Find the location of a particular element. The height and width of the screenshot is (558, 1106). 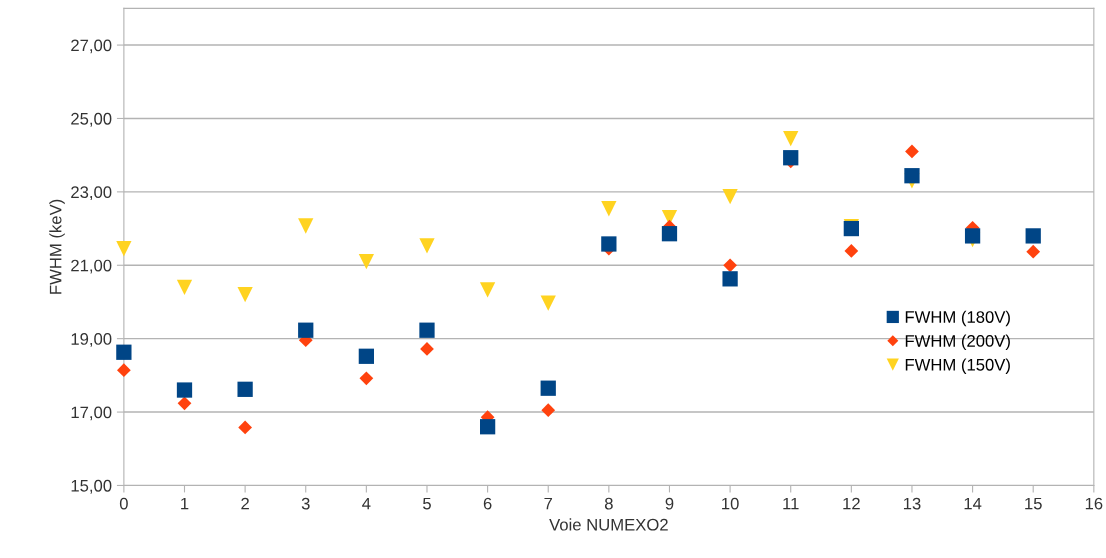

x-tick-label: 8 is located at coordinates (608, 503).